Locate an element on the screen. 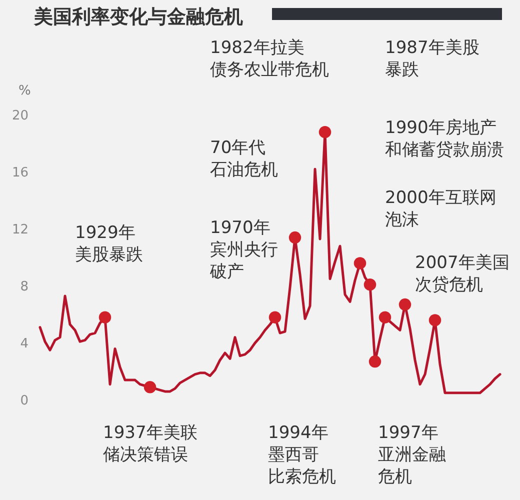  text: 1997年亚洲金融危机 is located at coordinates (412, 455).